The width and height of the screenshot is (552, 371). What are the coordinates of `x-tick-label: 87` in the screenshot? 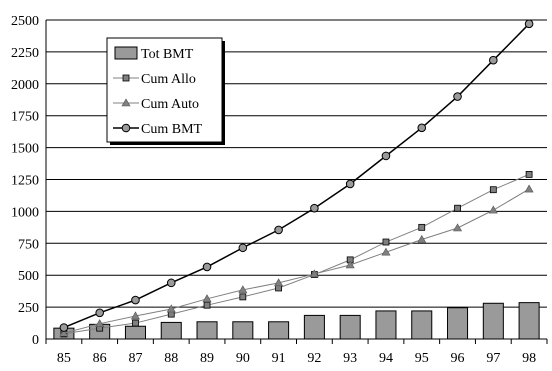 It's located at (135, 358).